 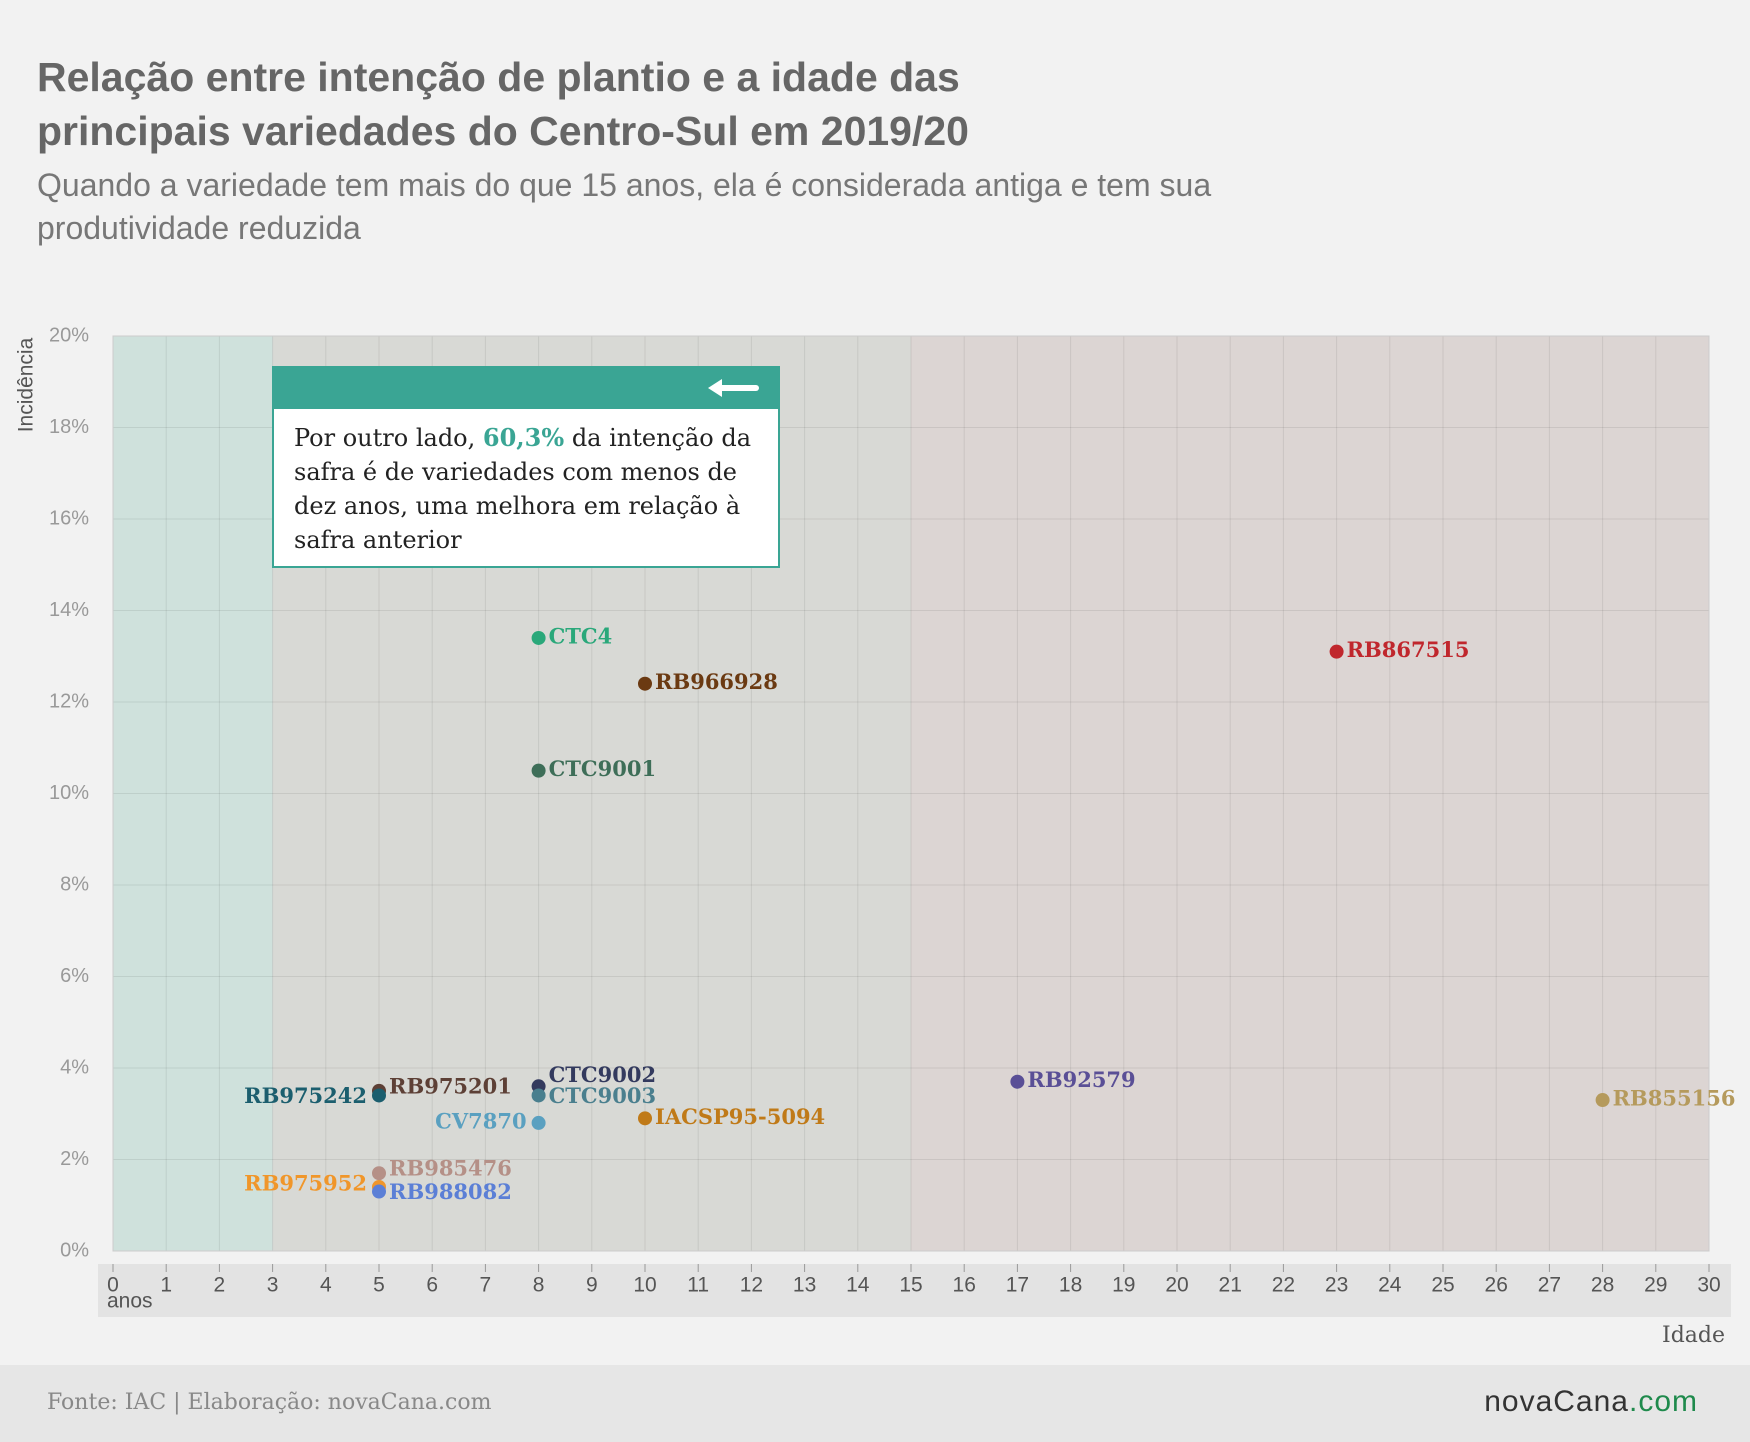 I want to click on x-tick-label: 1, so click(x=166, y=1285).